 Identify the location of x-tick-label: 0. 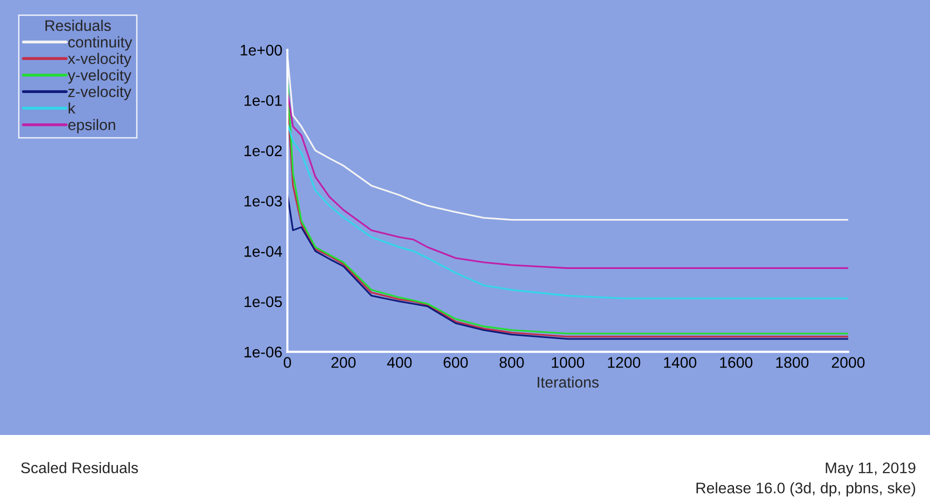
(288, 362).